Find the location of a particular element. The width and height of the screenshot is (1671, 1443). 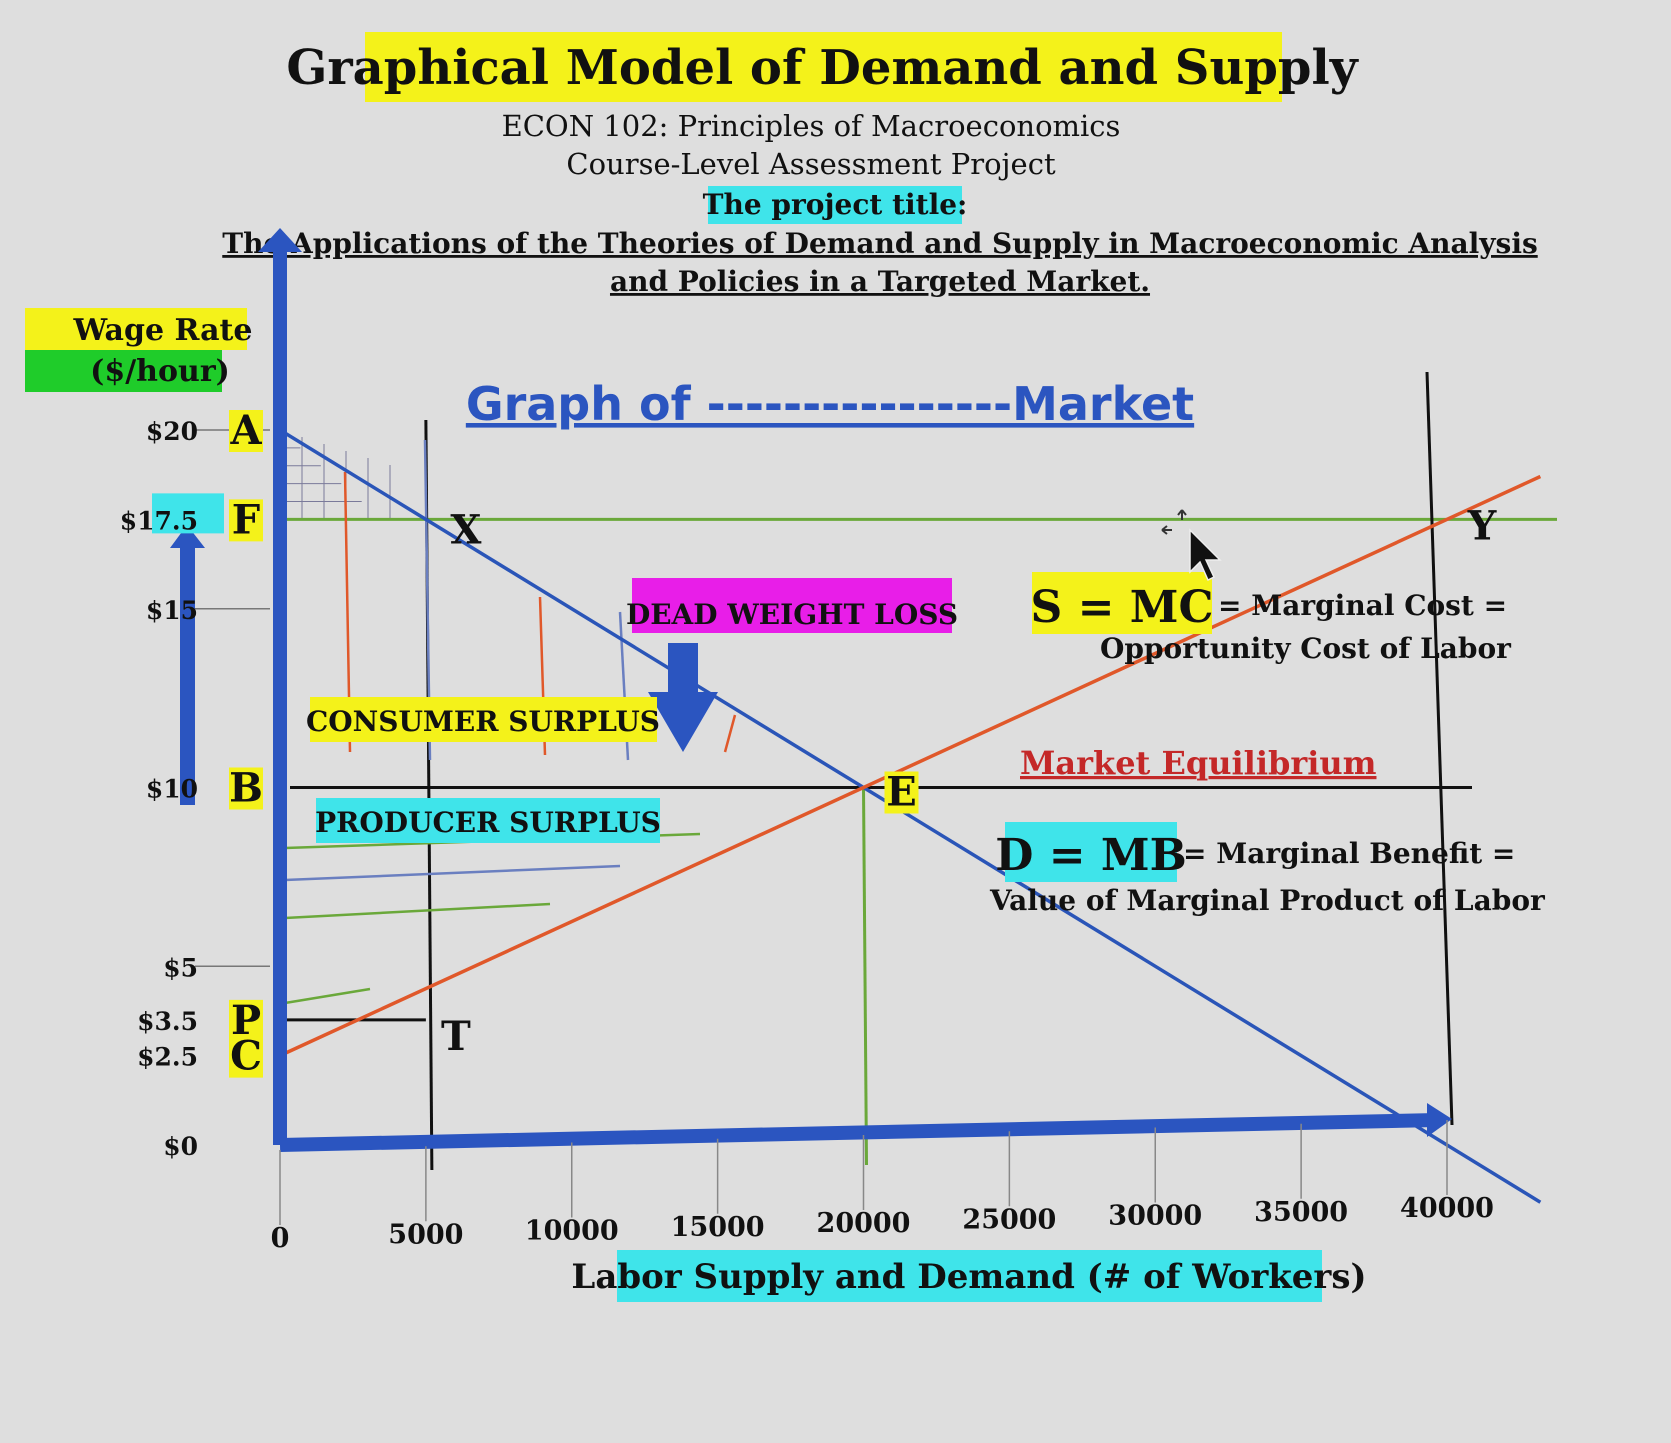

xlabel-highlight is located at coordinates (969, 1276).